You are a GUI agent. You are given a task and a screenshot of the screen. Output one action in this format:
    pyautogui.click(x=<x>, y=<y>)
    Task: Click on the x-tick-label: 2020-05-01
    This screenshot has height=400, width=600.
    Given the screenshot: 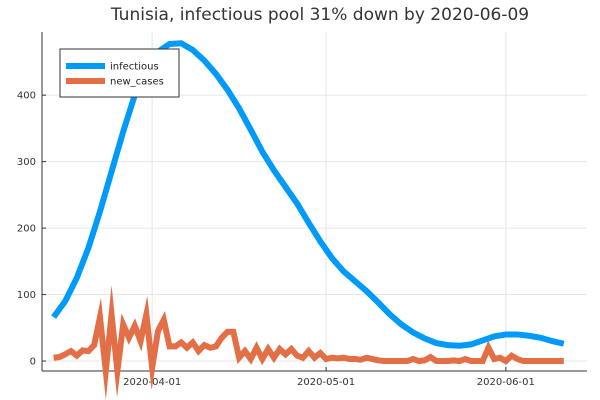 What is the action you would take?
    pyautogui.click(x=326, y=382)
    